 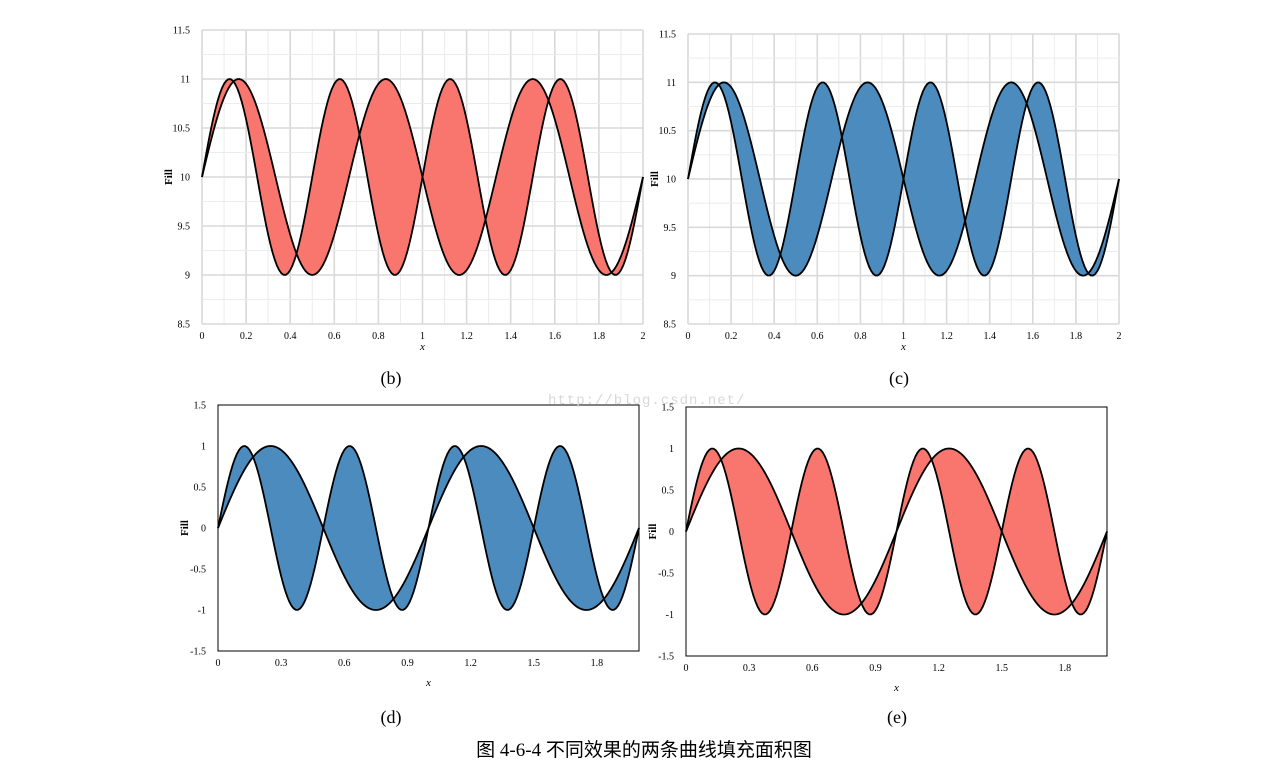 What do you see at coordinates (897, 717) in the screenshot?
I see `caption-e: (e)` at bounding box center [897, 717].